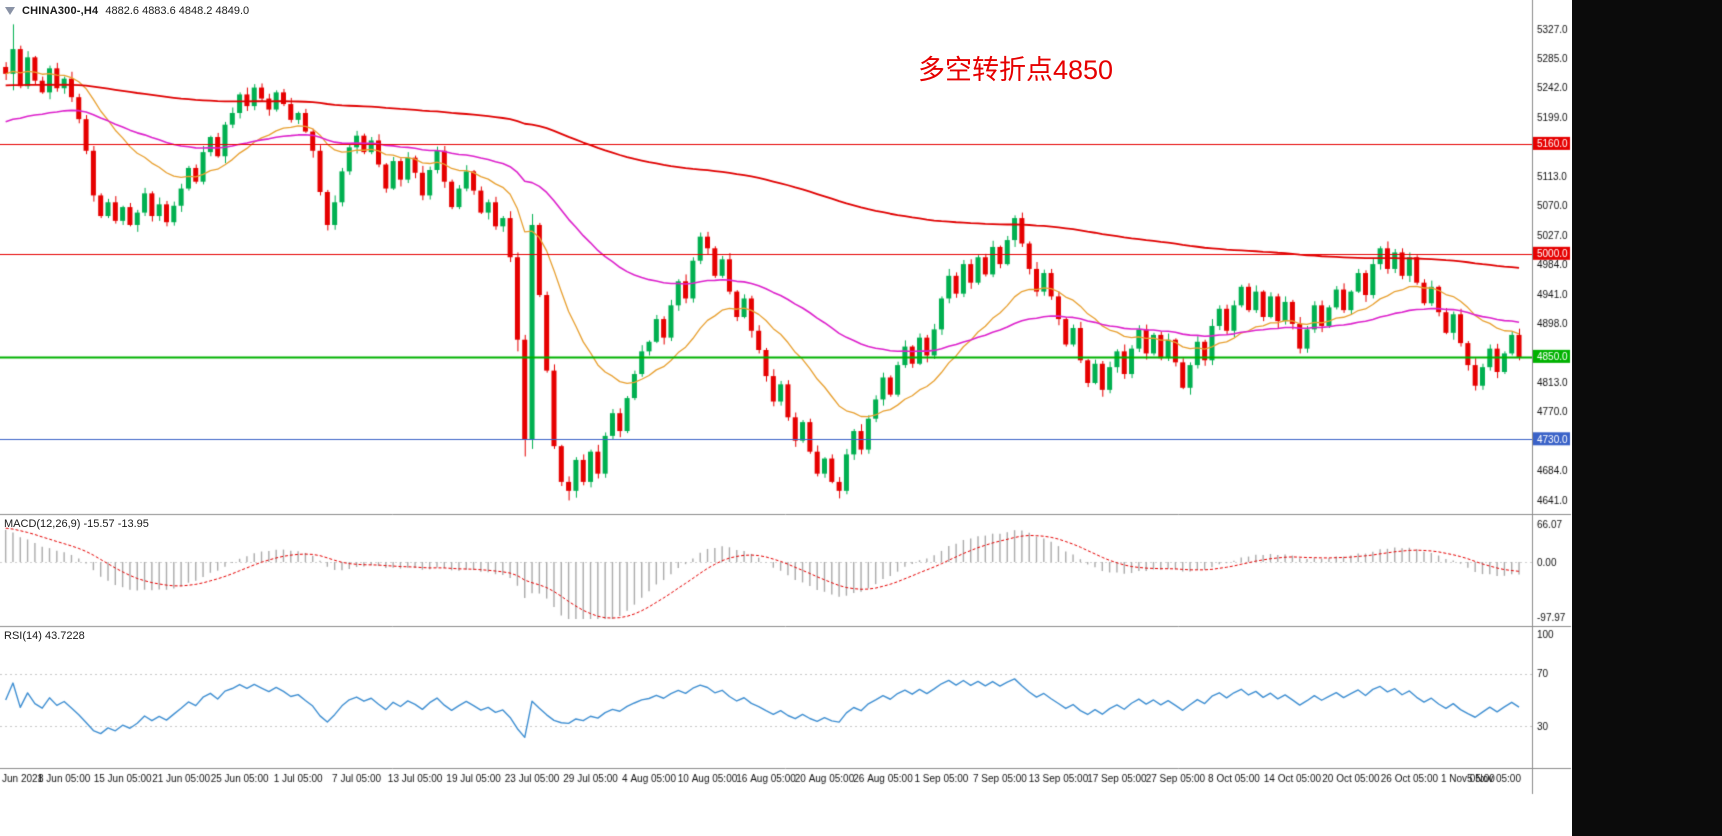 Image resolution: width=1722 pixels, height=836 pixels. What do you see at coordinates (1016, 70) in the screenshot?
I see `chart-annotation-text: 多空转折点4850` at bounding box center [1016, 70].